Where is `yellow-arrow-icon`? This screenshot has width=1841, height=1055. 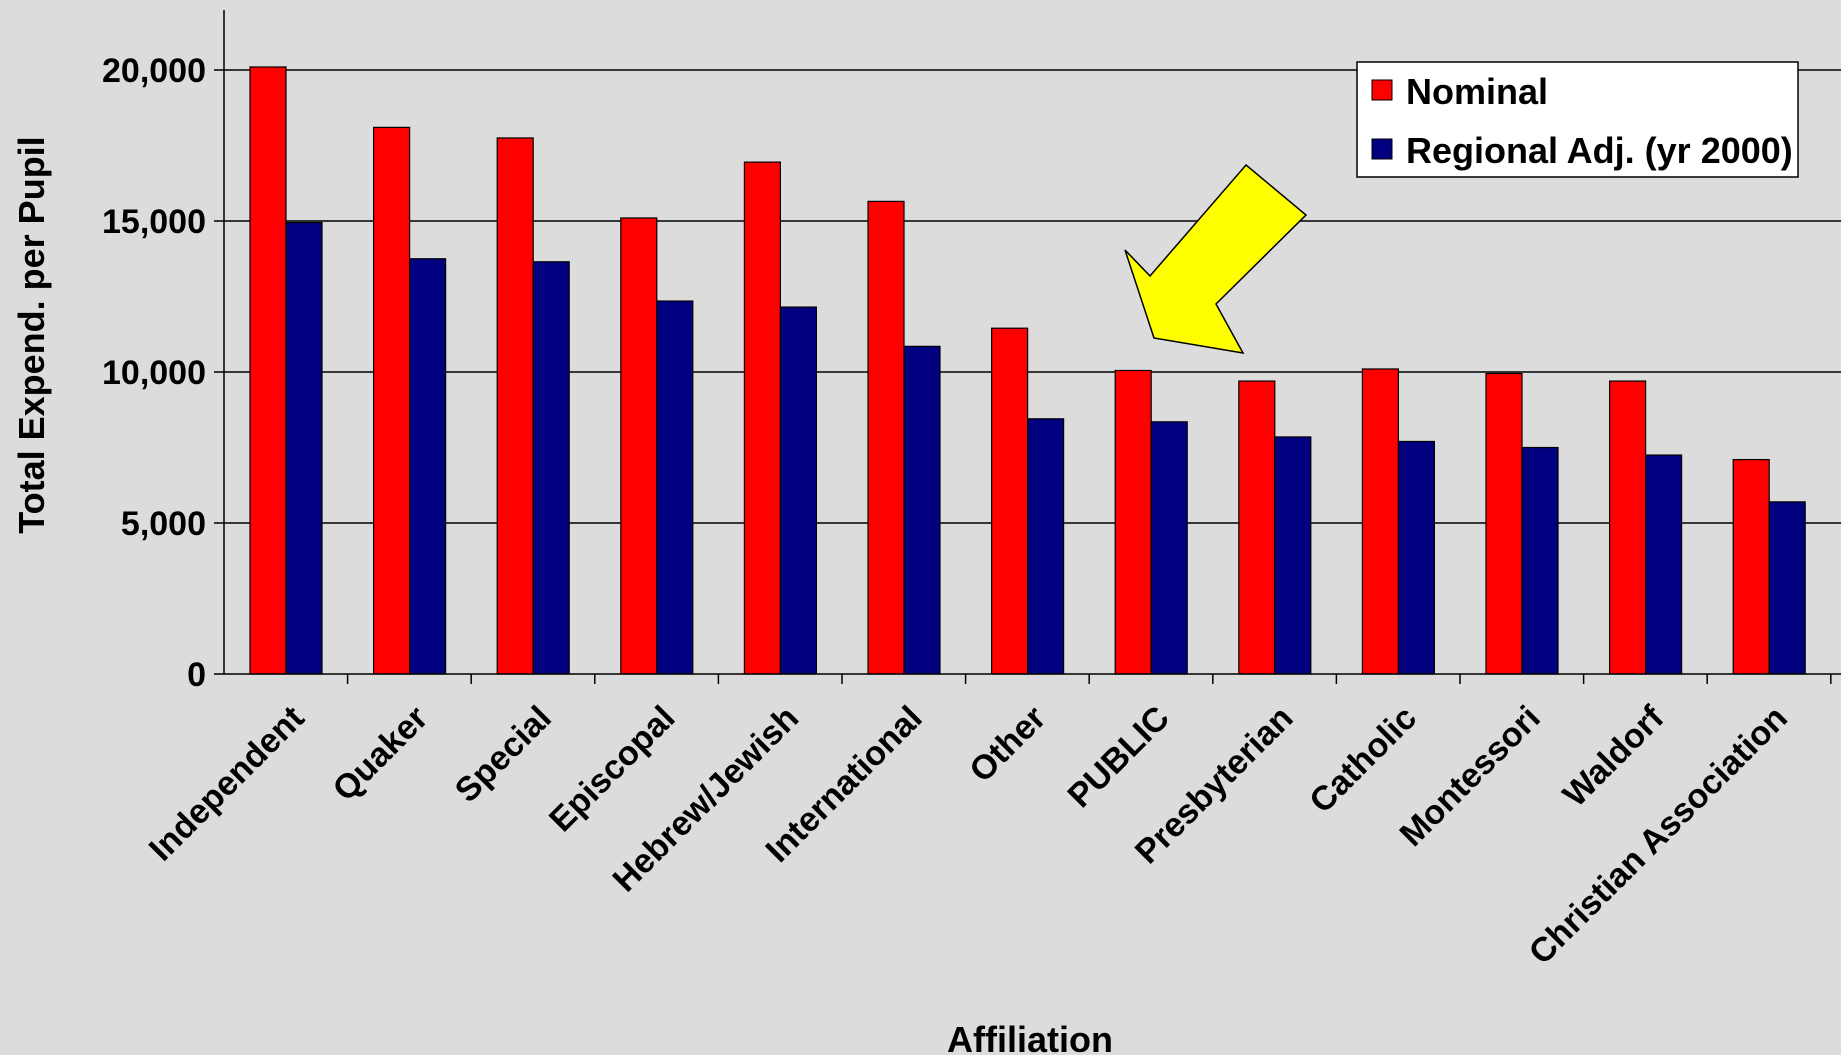
yellow-arrow-icon is located at coordinates (1216, 258).